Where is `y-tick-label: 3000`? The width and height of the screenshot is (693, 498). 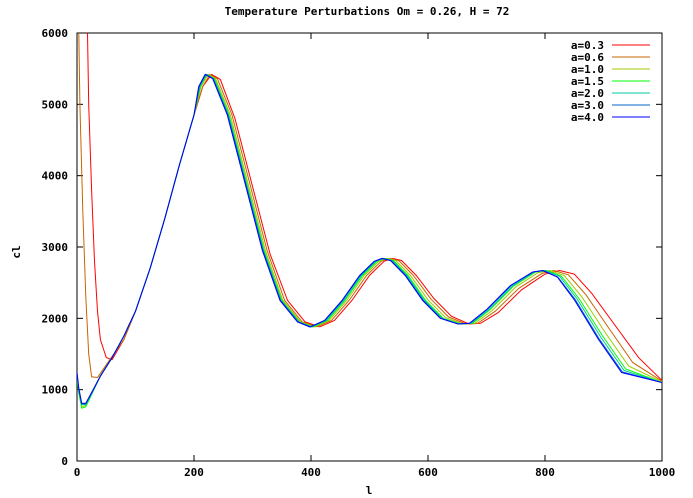 y-tick-label: 3000 is located at coordinates (55, 247).